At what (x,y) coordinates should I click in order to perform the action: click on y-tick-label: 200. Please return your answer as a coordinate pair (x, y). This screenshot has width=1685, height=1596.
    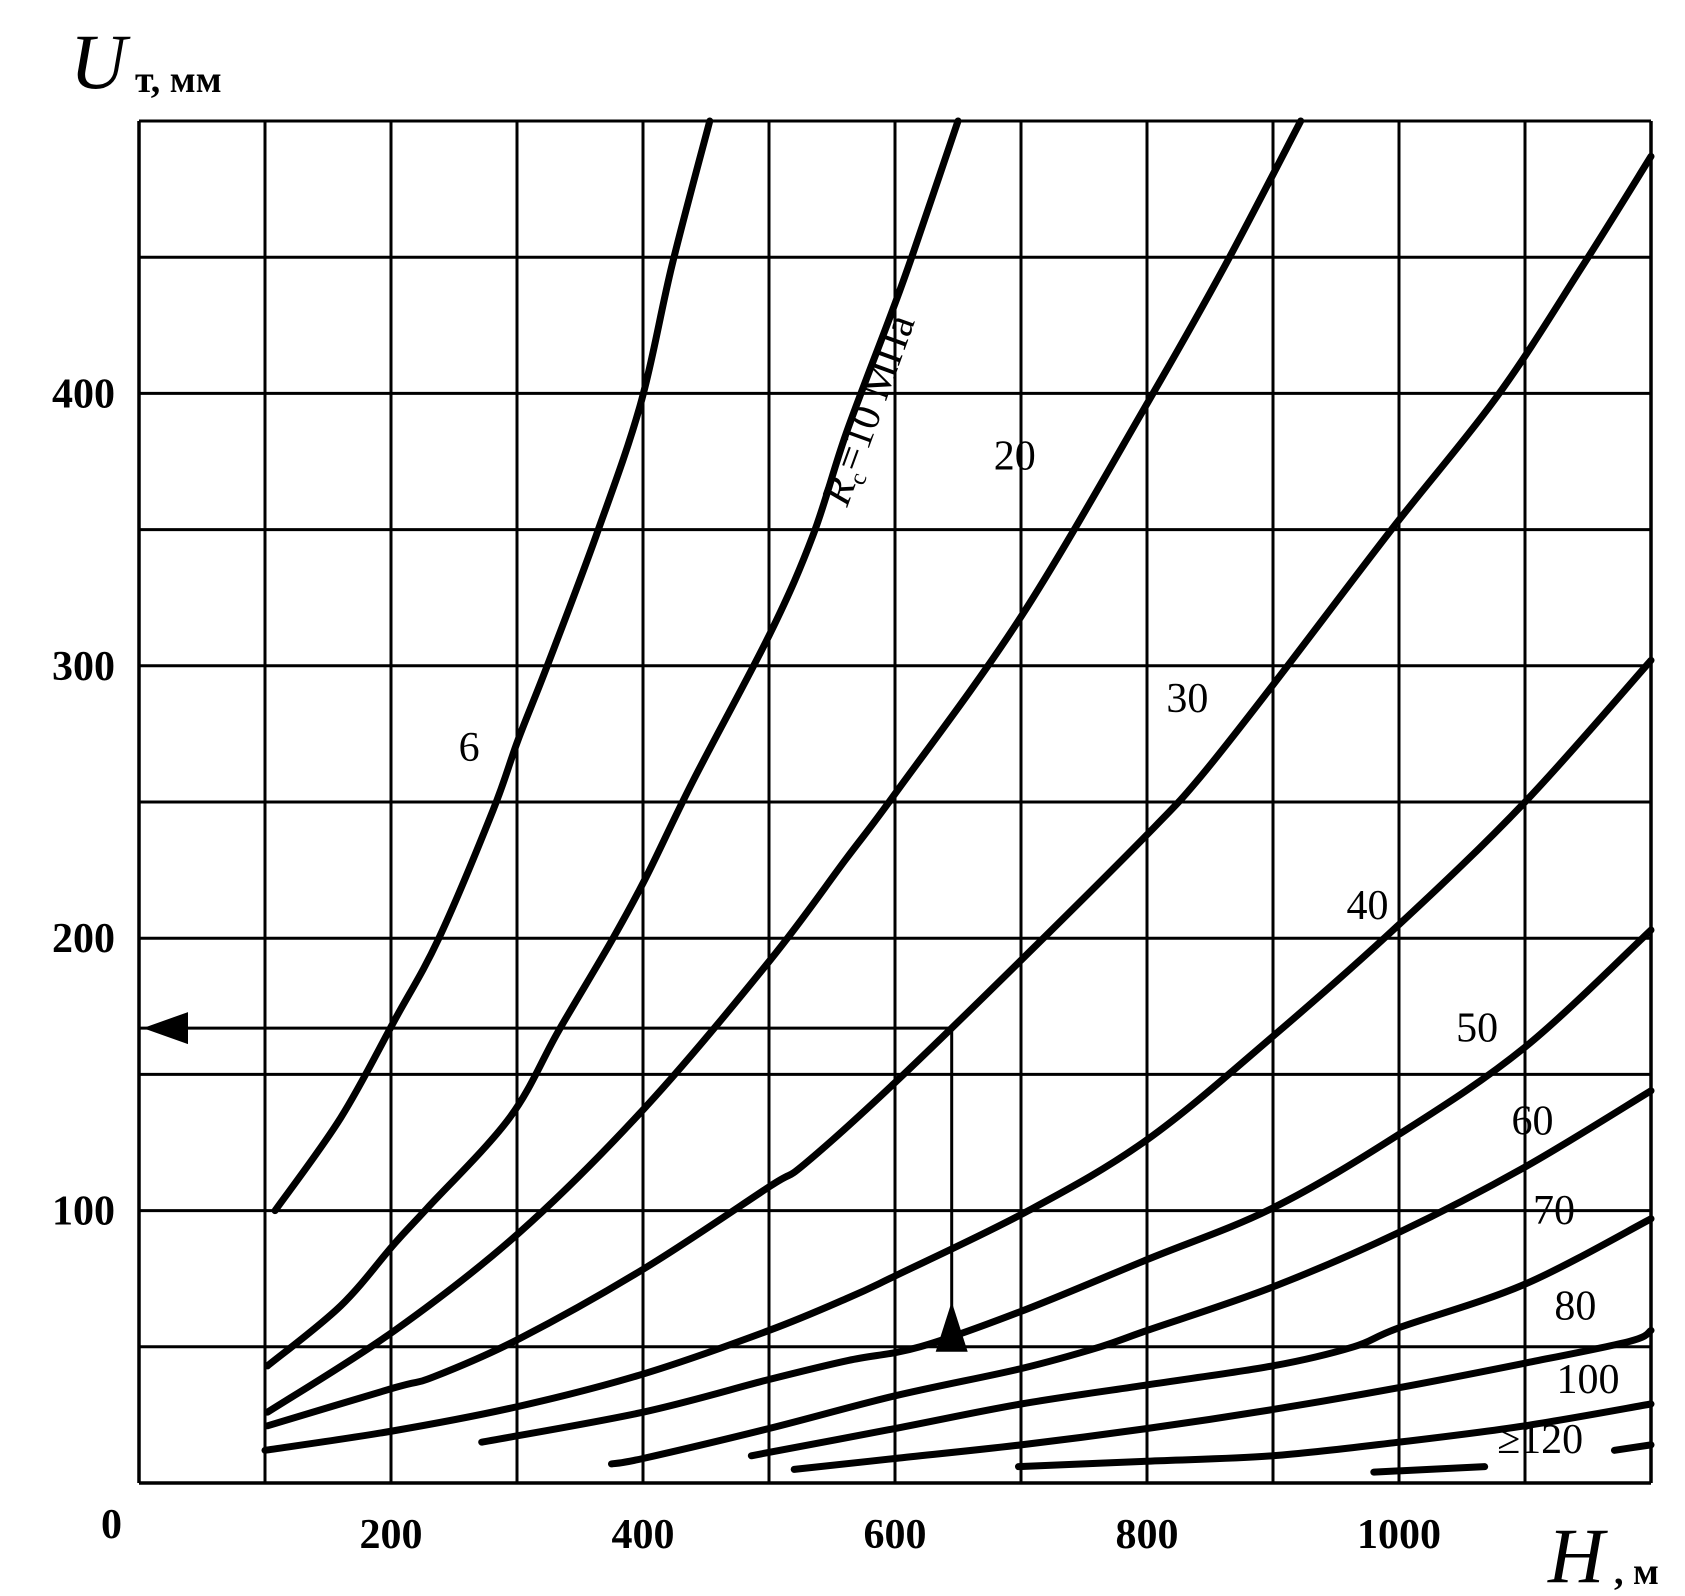
    Looking at the image, I should click on (83, 939).